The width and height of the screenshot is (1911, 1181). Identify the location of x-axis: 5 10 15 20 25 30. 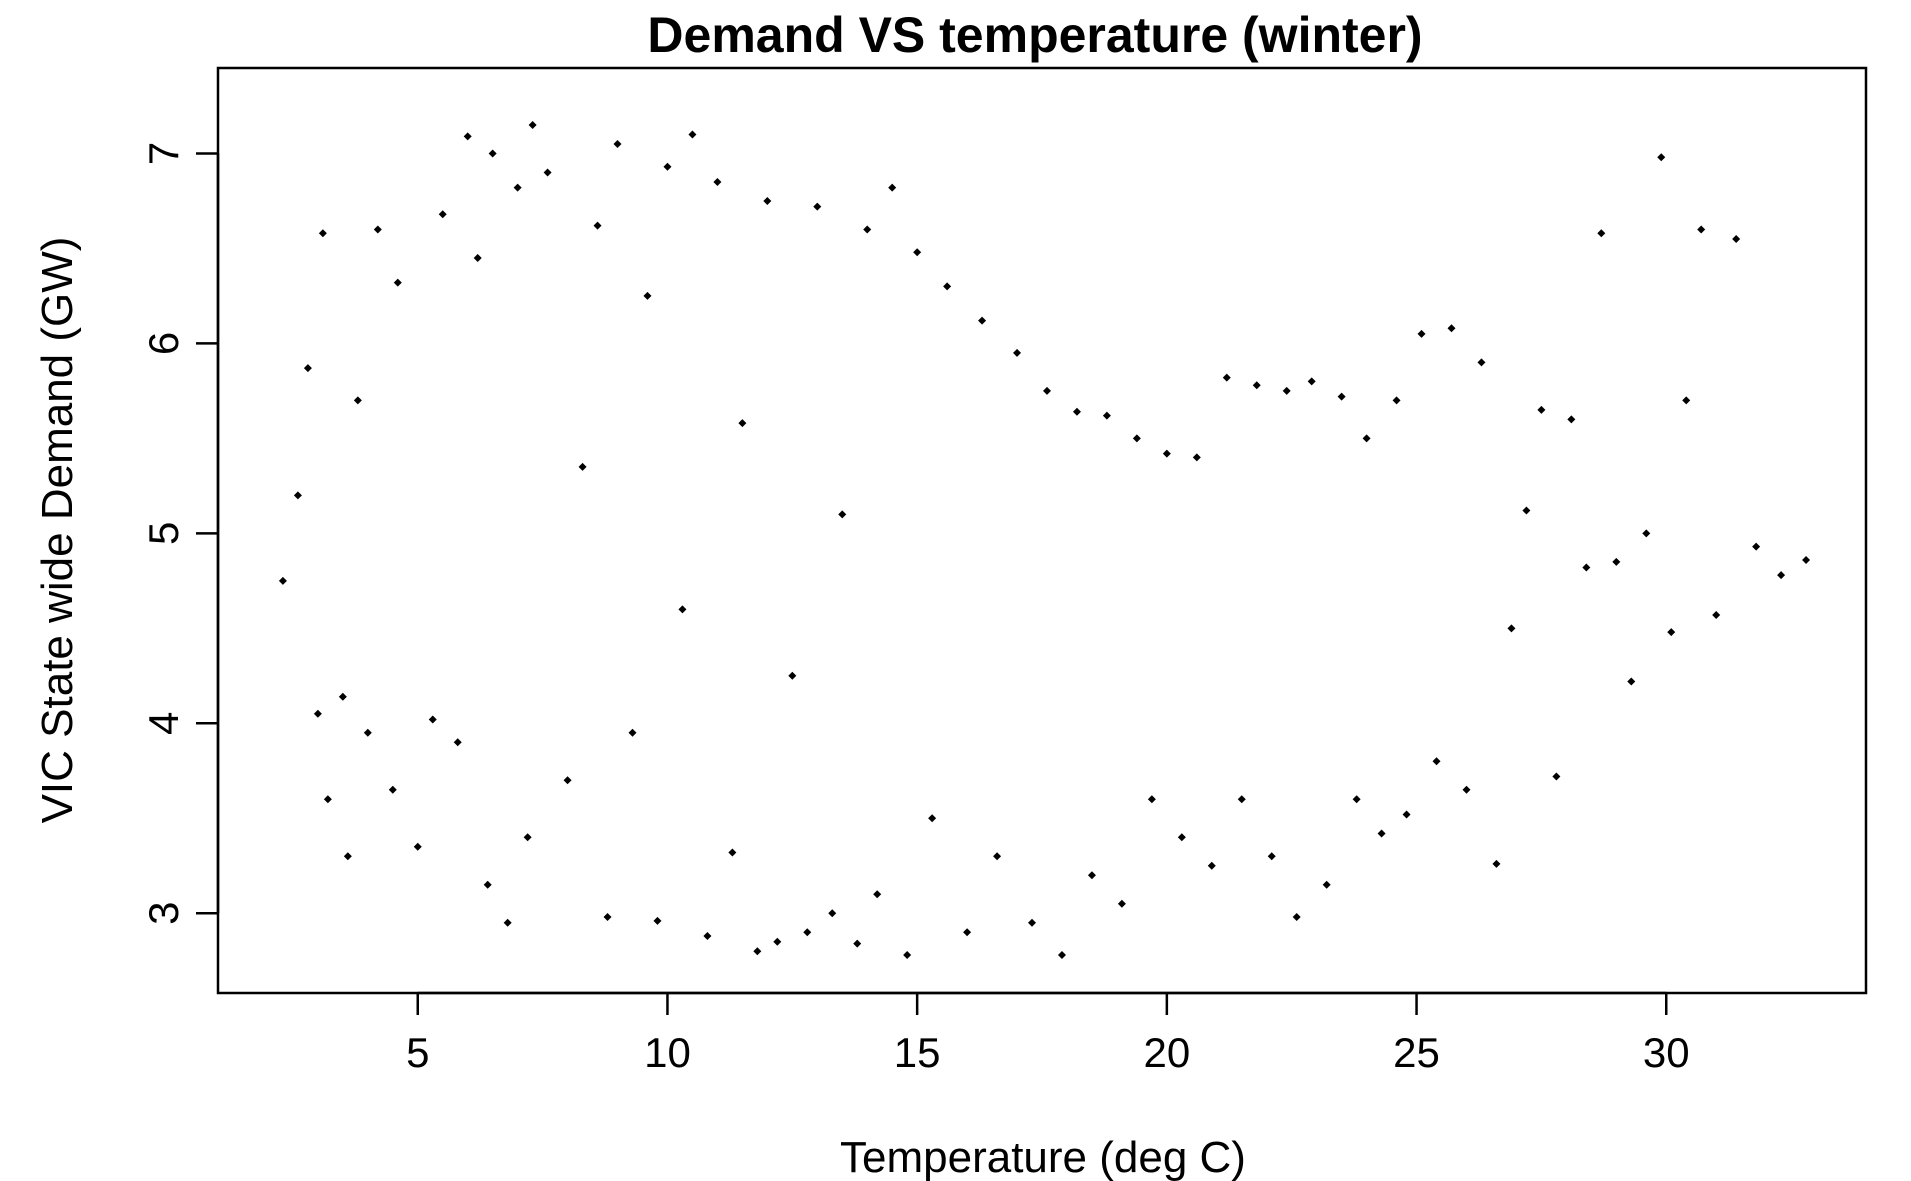
(1048, 1033).